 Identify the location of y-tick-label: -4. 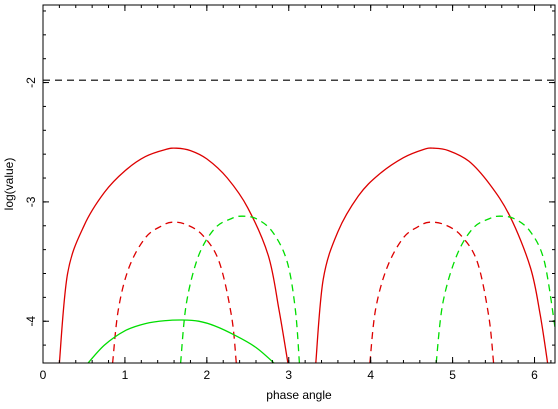
(31, 321).